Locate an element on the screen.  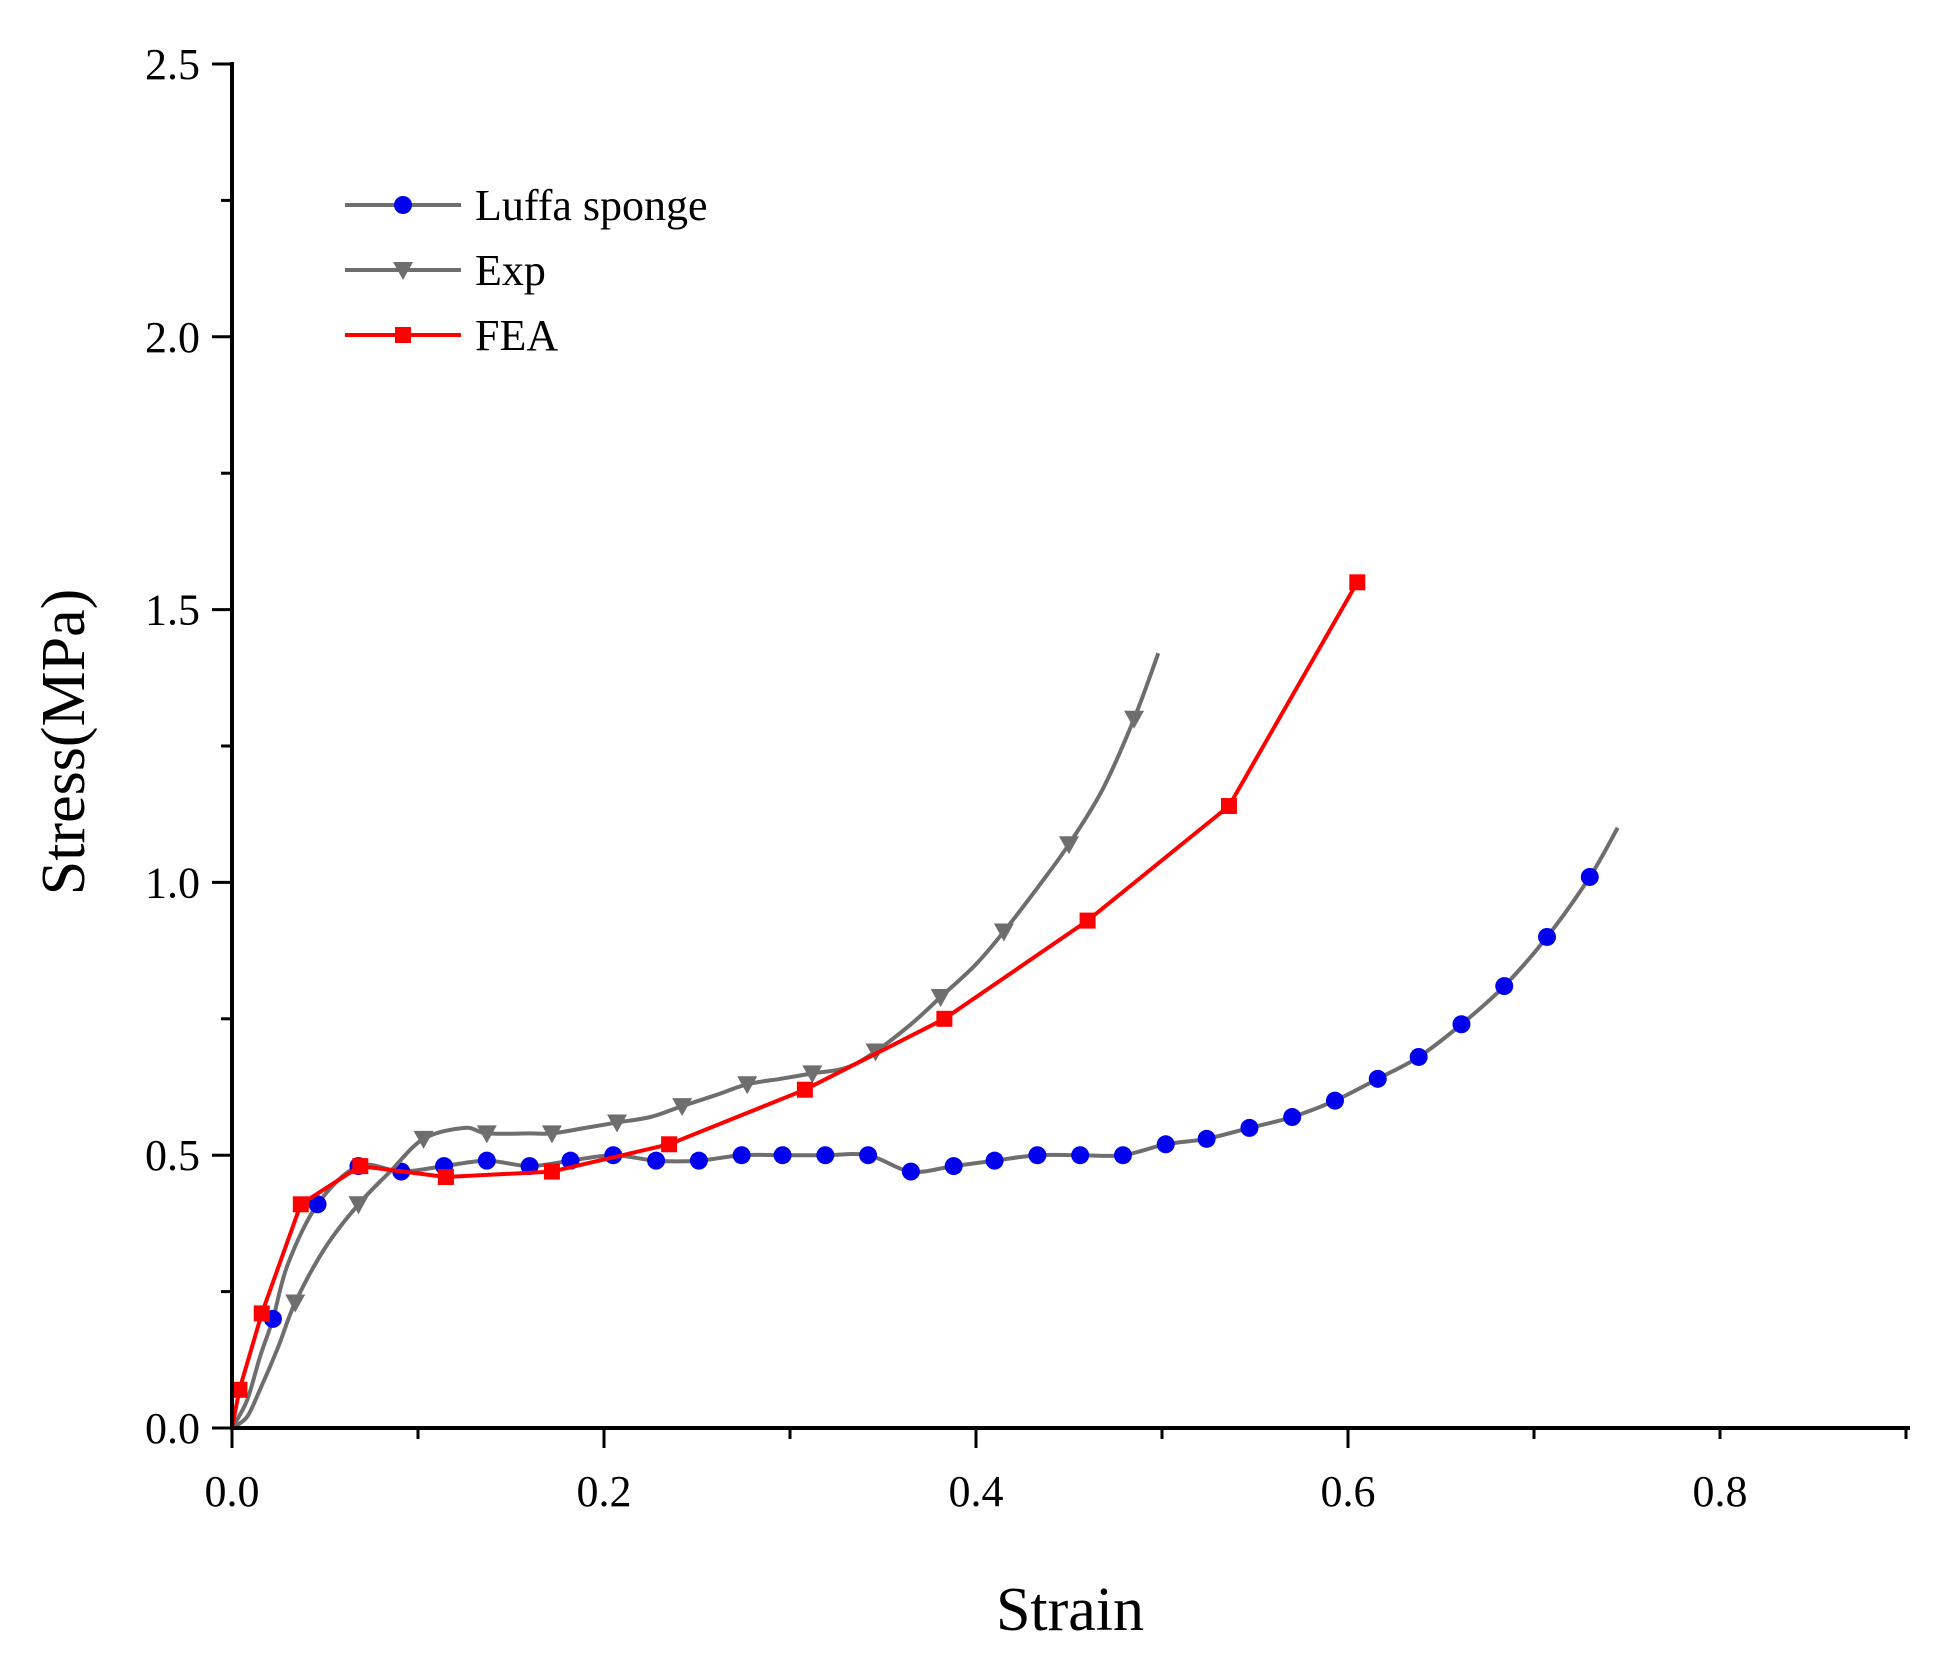
x-axis-title: Strain is located at coordinates (1070, 1610).